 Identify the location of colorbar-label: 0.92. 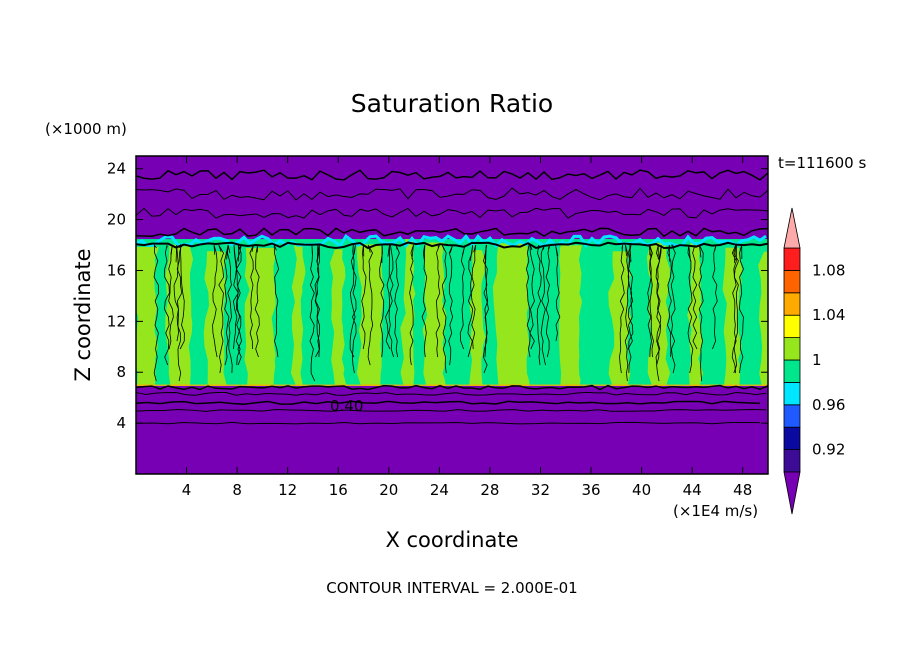
(828, 450).